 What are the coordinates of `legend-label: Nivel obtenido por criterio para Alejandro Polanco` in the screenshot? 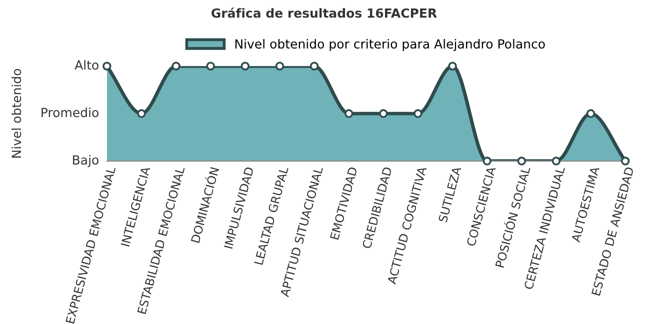 It's located at (390, 45).